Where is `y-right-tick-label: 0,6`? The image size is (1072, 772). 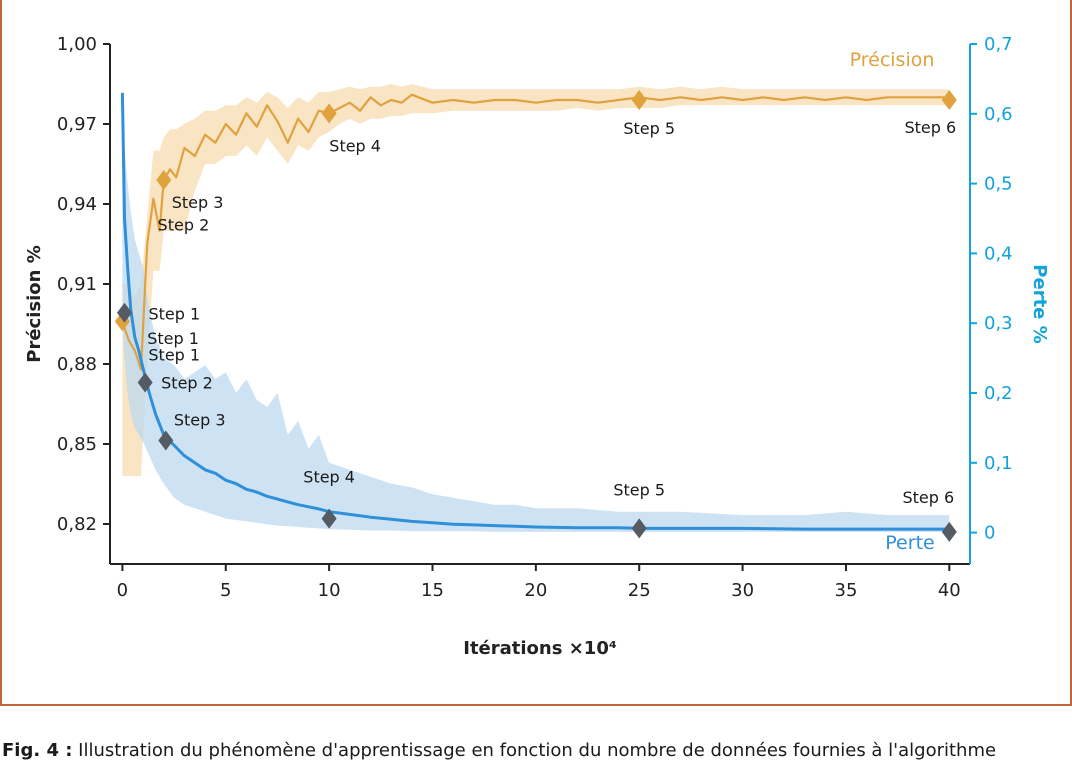 y-right-tick-label: 0,6 is located at coordinates (998, 114).